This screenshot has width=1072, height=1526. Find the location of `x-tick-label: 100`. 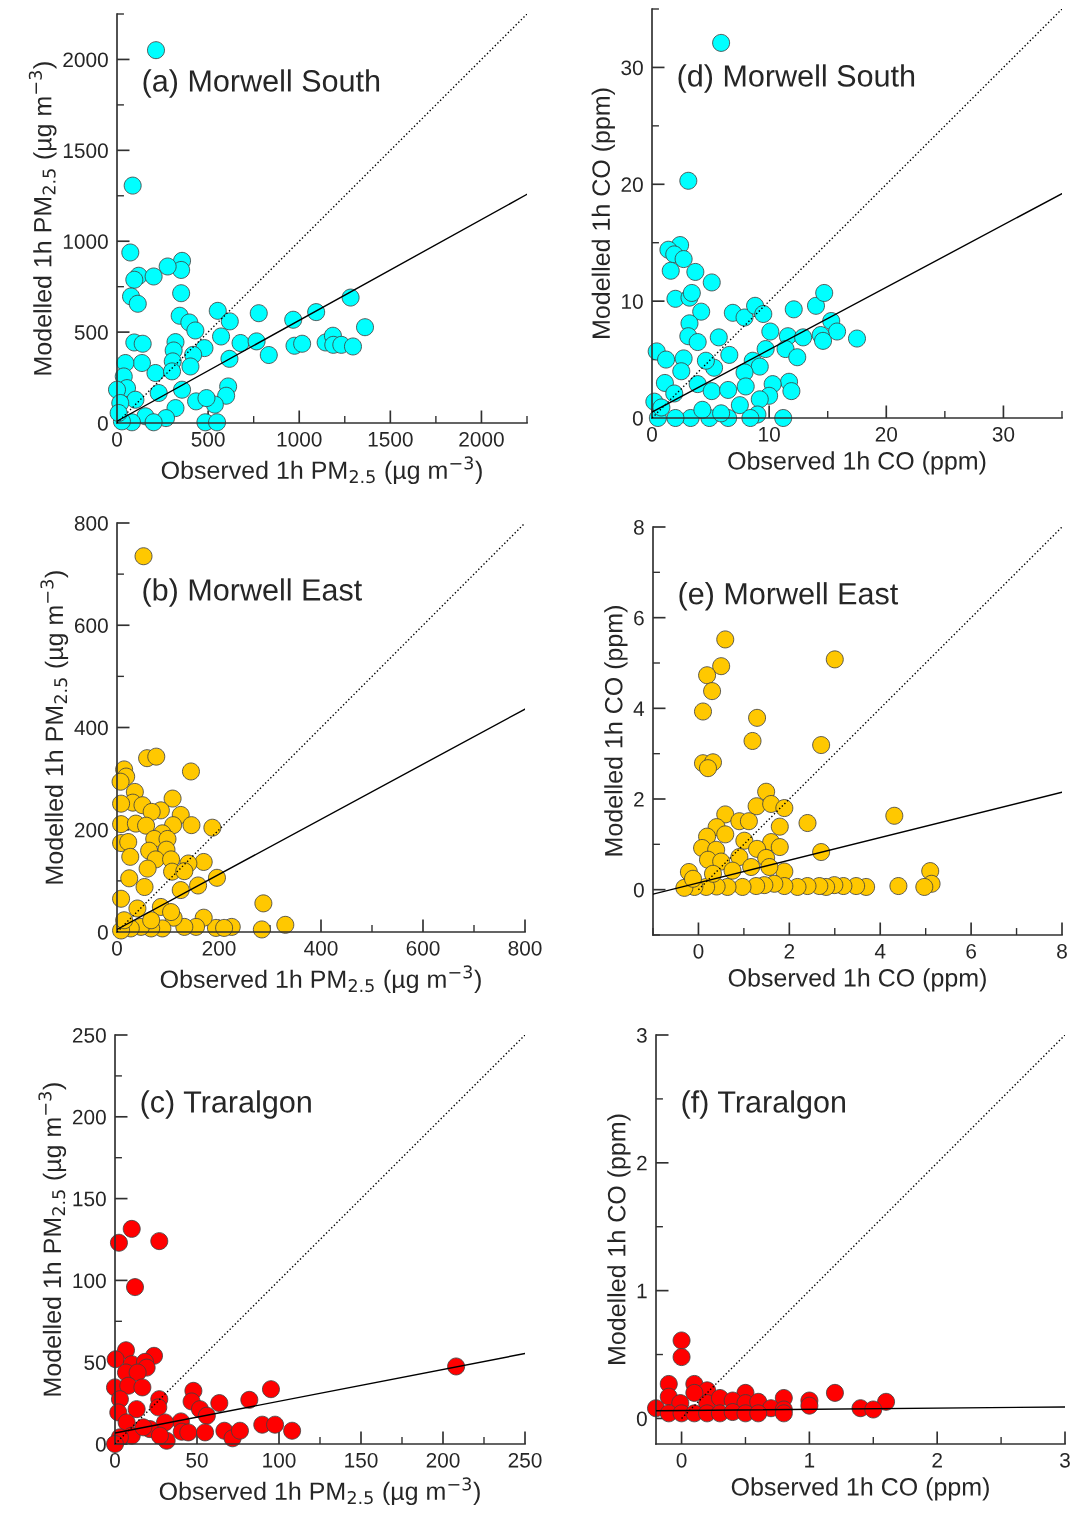

x-tick-label: 100 is located at coordinates (279, 1460).